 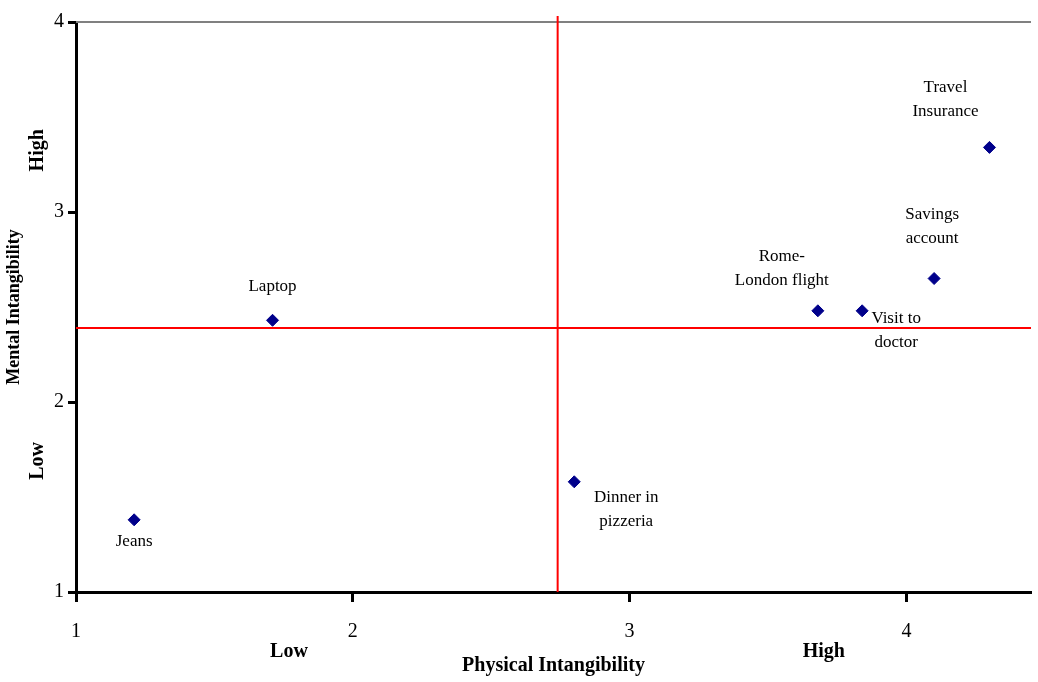 What do you see at coordinates (59, 590) in the screenshot?
I see `y-tick-label: 1` at bounding box center [59, 590].